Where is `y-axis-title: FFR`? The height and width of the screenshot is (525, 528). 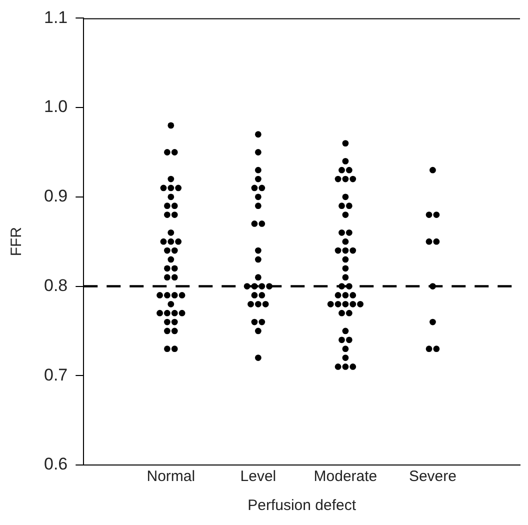
y-axis-title: FFR is located at coordinates (17, 241).